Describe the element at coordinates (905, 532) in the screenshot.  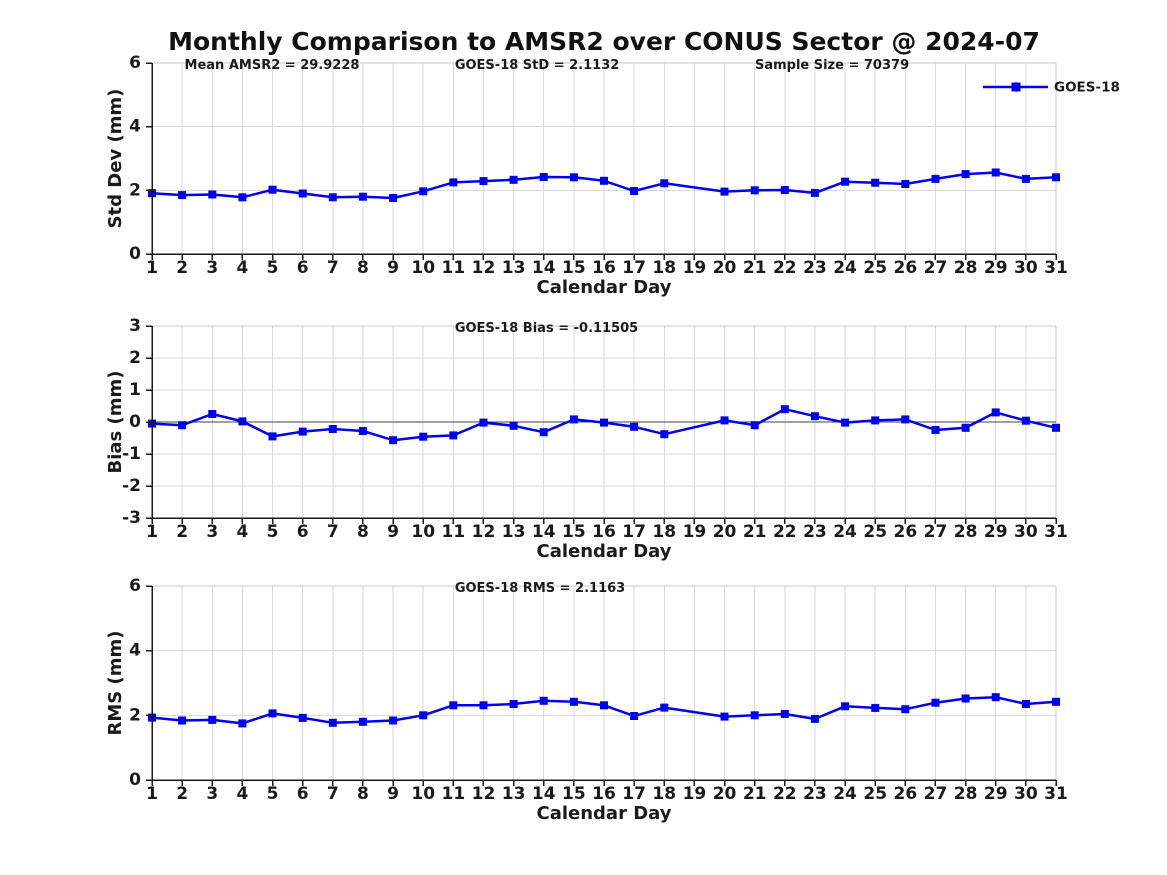
I see `x-tick-label: 26` at that location.